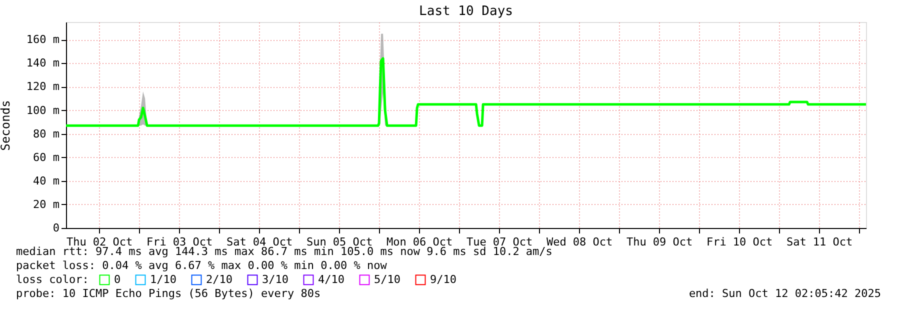 This screenshot has width=897, height=310. I want to click on legend-label: 3/10, so click(275, 279).